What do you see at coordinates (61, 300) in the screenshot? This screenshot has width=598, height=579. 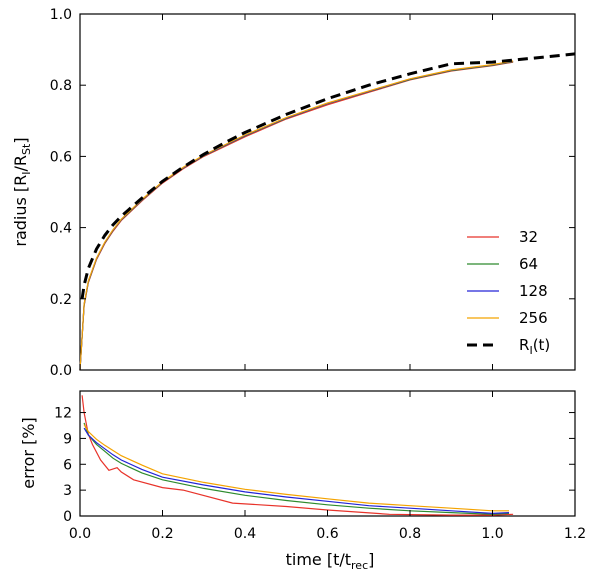 I see `radius-y-tick-label: 0.2` at bounding box center [61, 300].